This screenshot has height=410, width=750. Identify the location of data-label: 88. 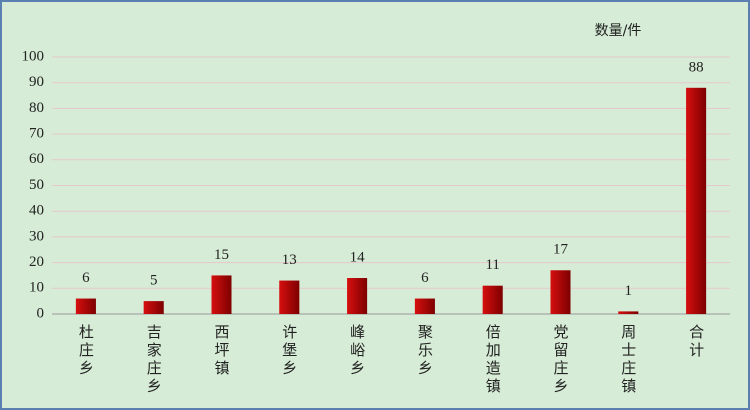
(696, 67).